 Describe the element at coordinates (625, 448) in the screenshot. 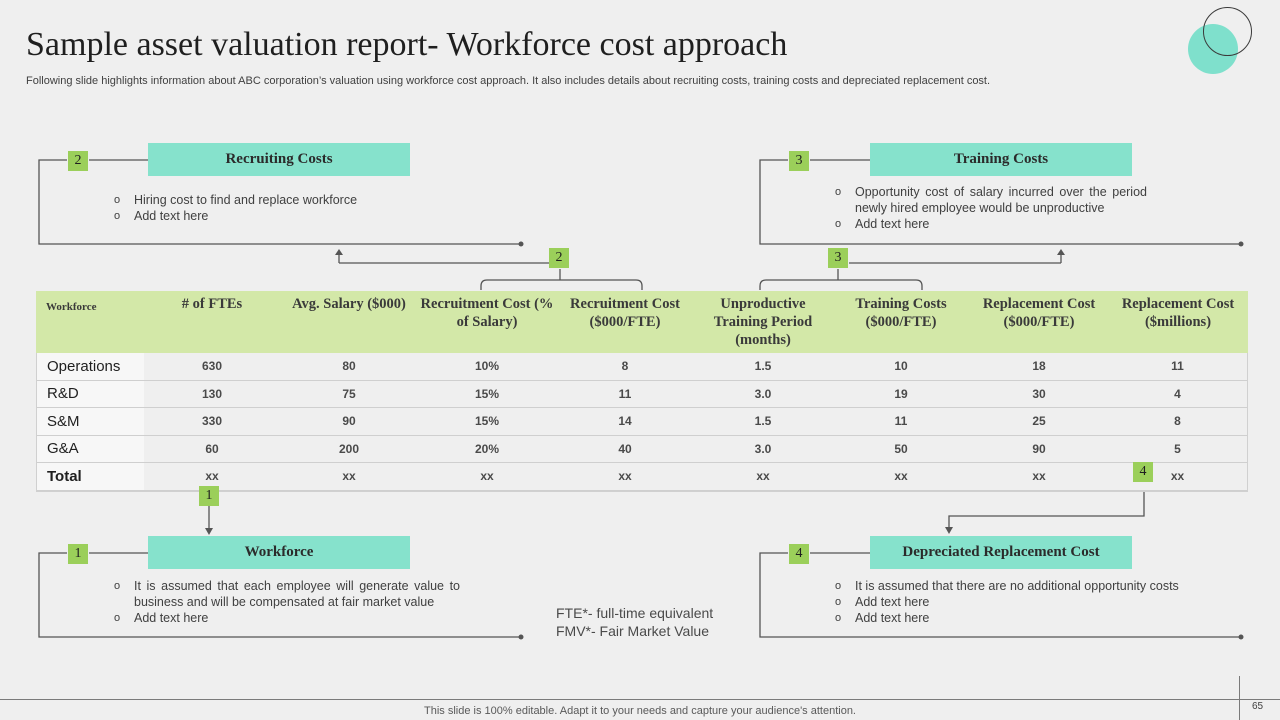

I see `table-cell: 40` at that location.